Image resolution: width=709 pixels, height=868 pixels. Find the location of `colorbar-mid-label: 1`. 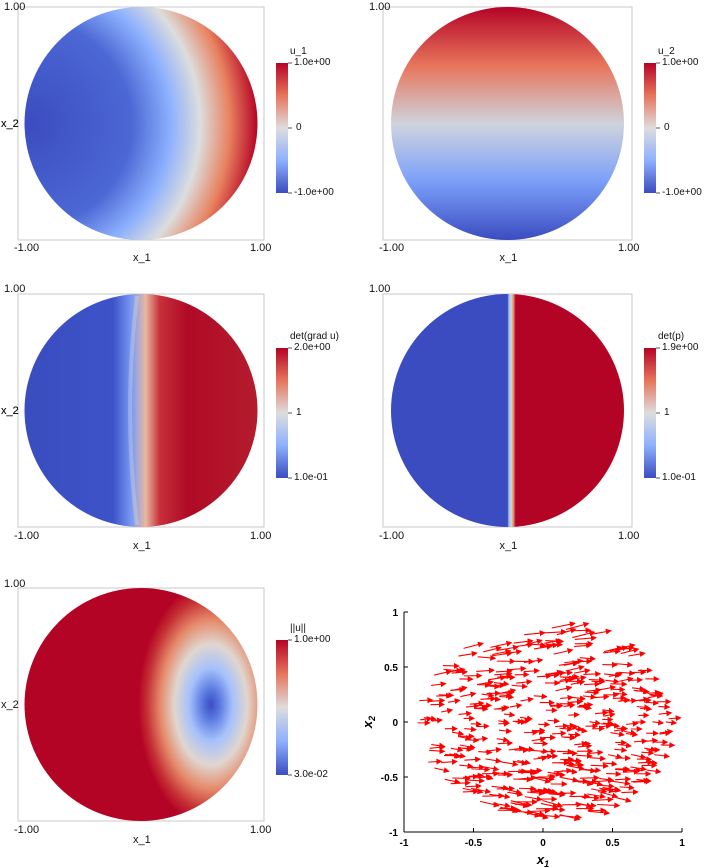

colorbar-mid-label: 1 is located at coordinates (299, 412).